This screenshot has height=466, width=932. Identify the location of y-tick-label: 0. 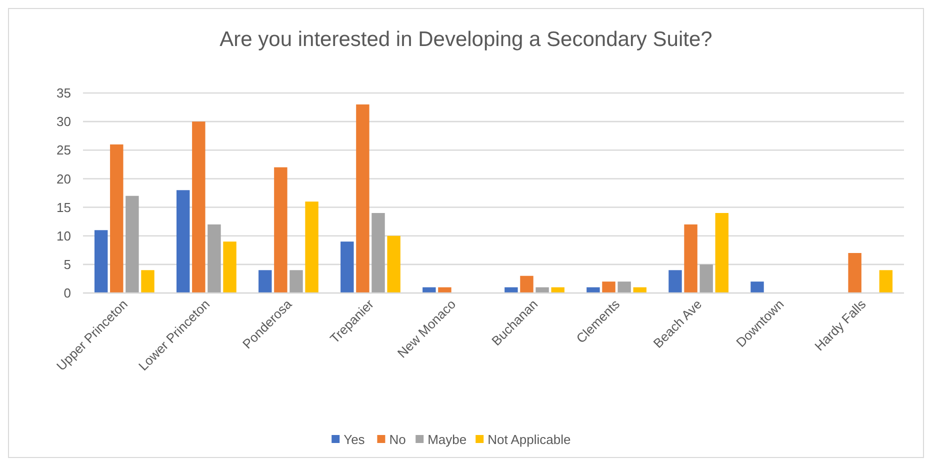
(67, 293).